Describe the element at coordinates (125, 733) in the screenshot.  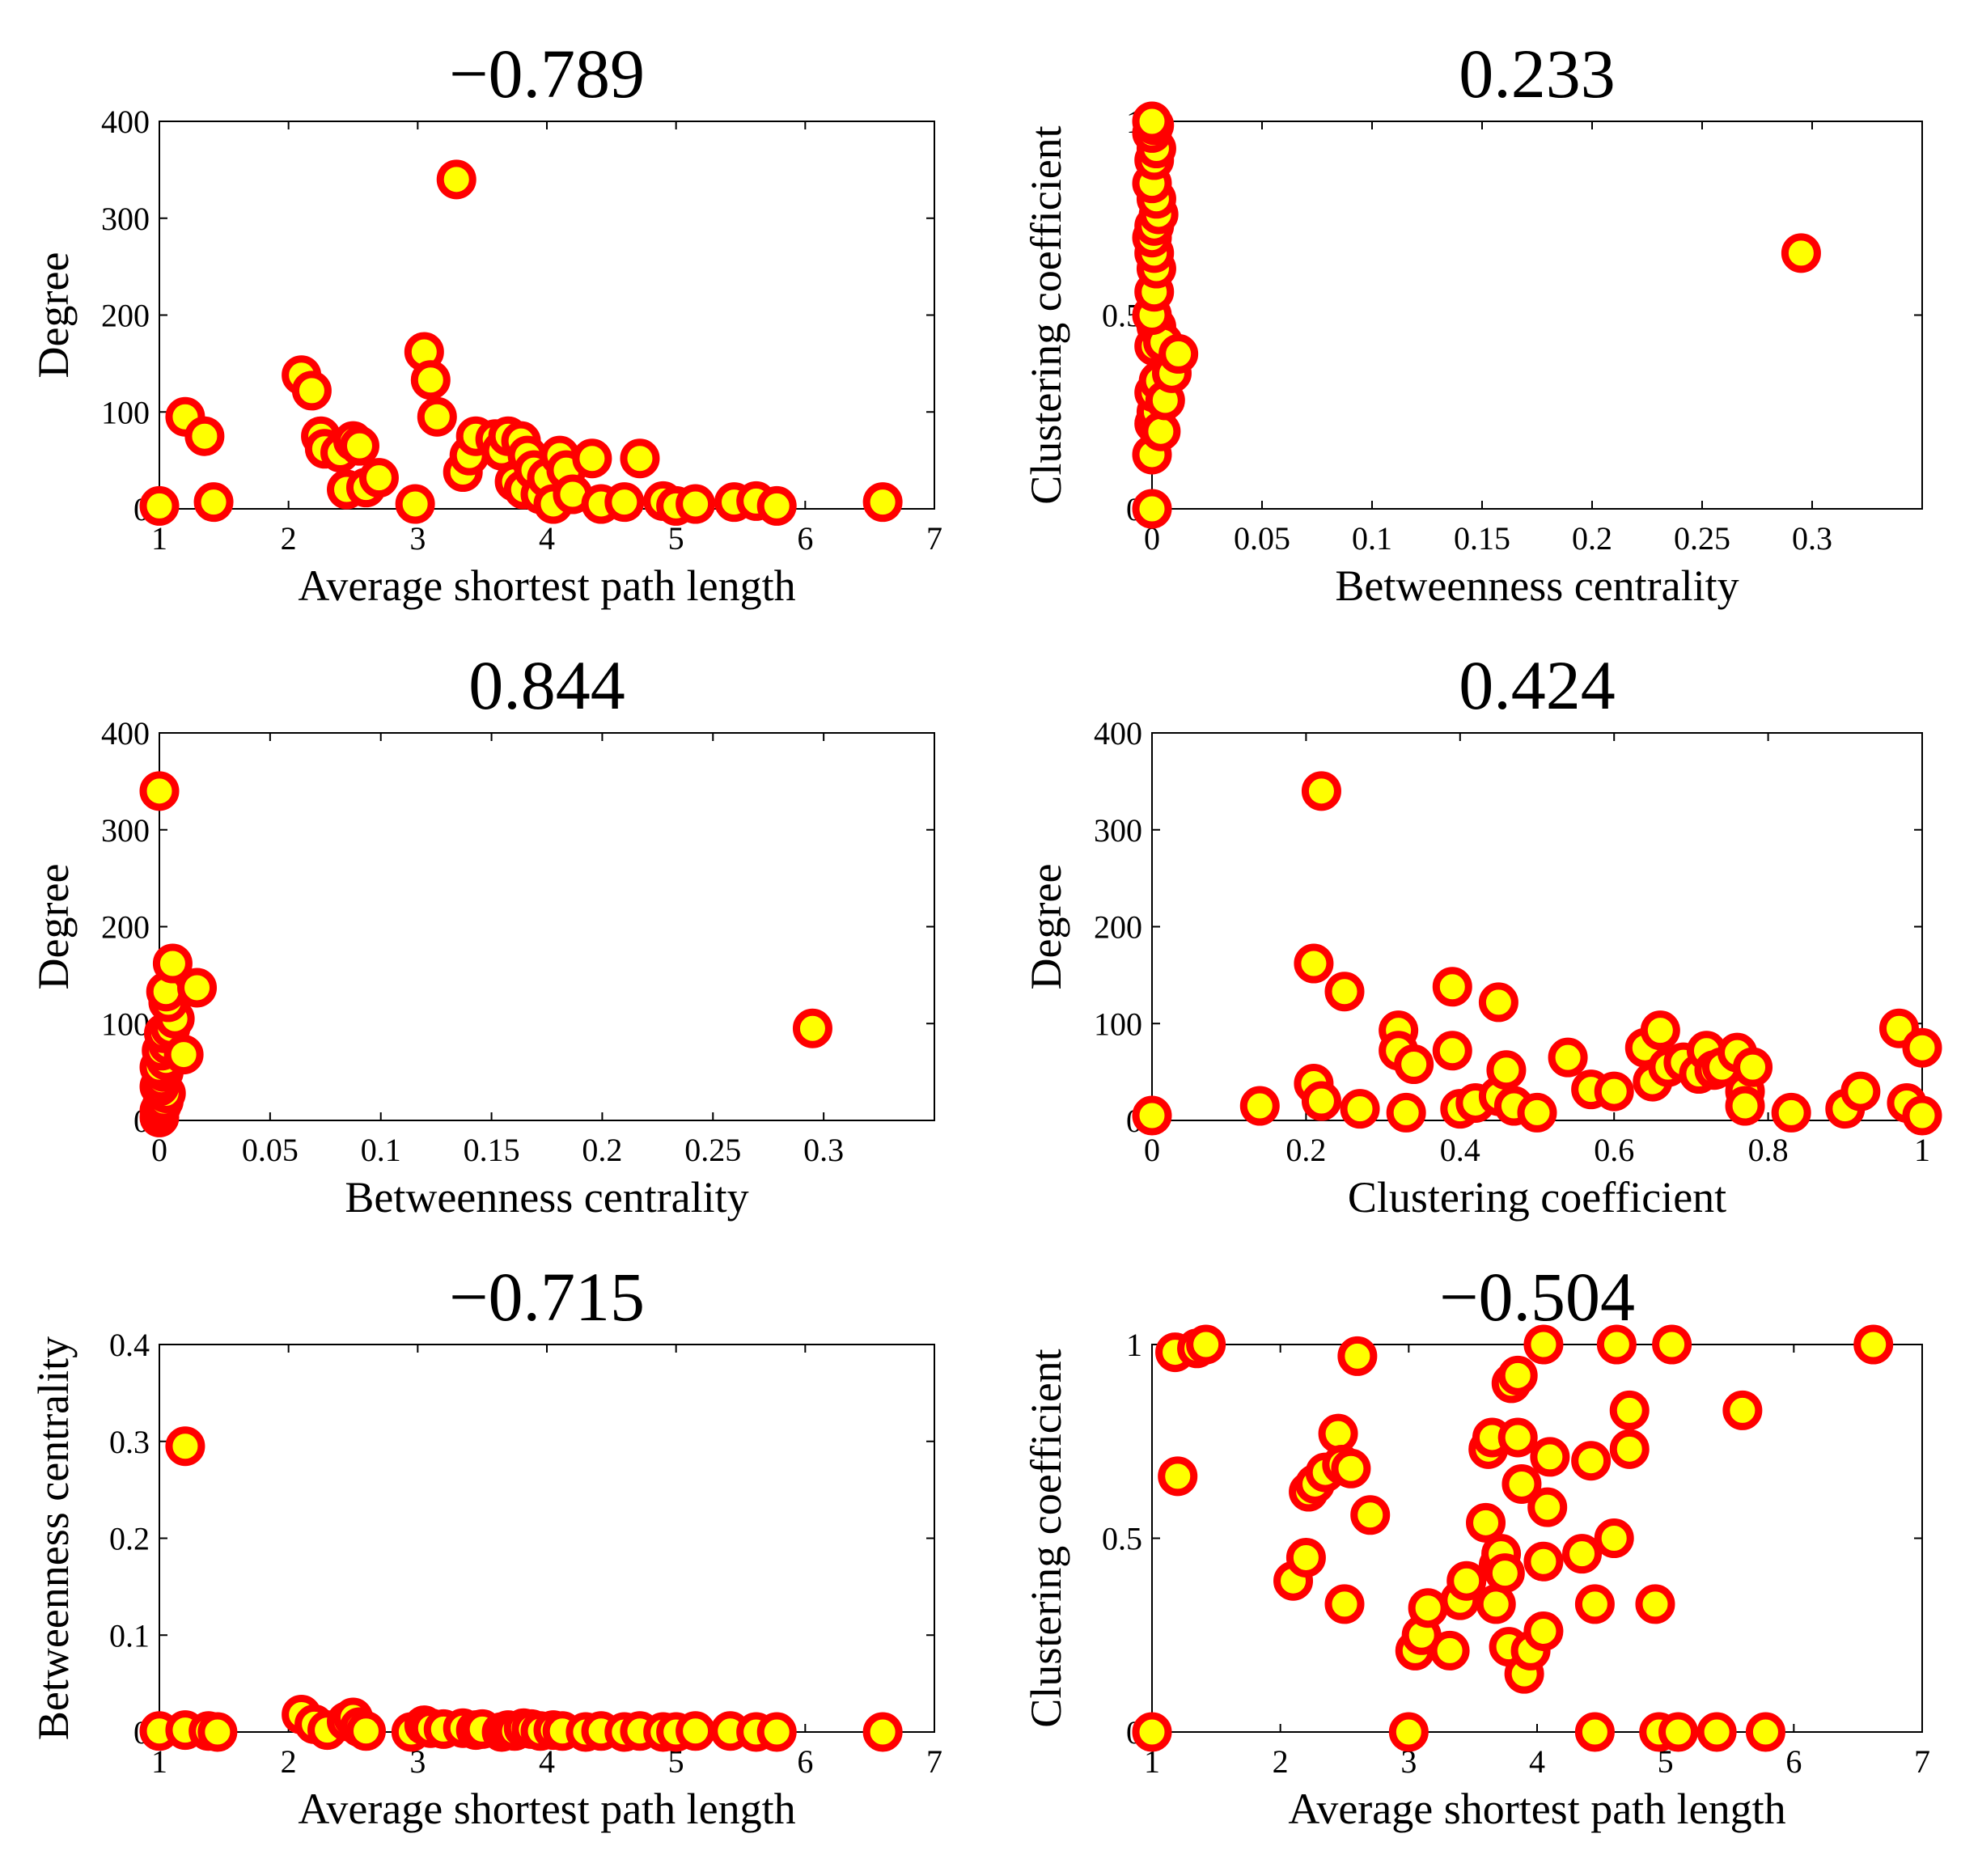
I see `y-tick-label: 400` at that location.